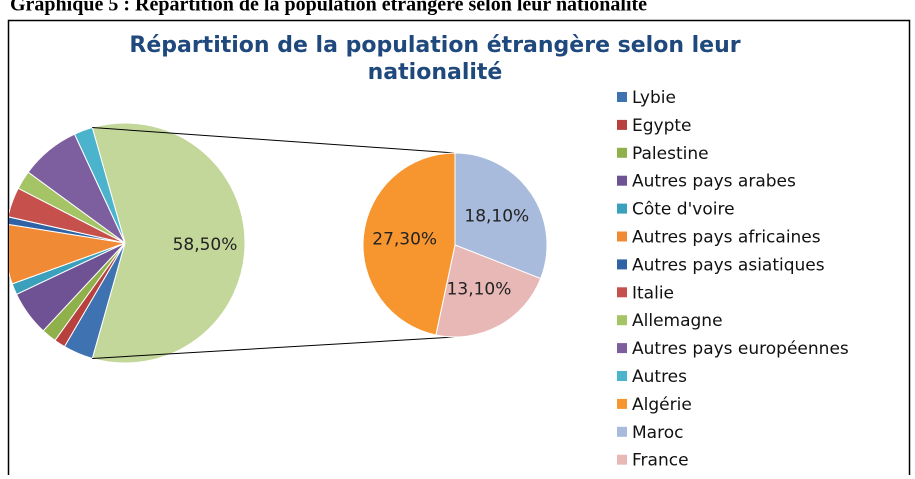 Image resolution: width=915 pixels, height=479 pixels. Describe the element at coordinates (660, 461) in the screenshot. I see `legend-label: France` at that location.